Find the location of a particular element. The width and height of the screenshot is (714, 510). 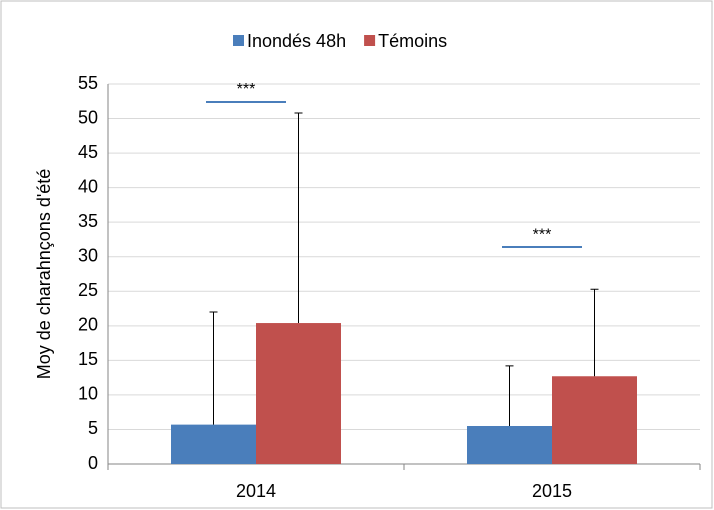

legend-label: Témoins is located at coordinates (412, 41).